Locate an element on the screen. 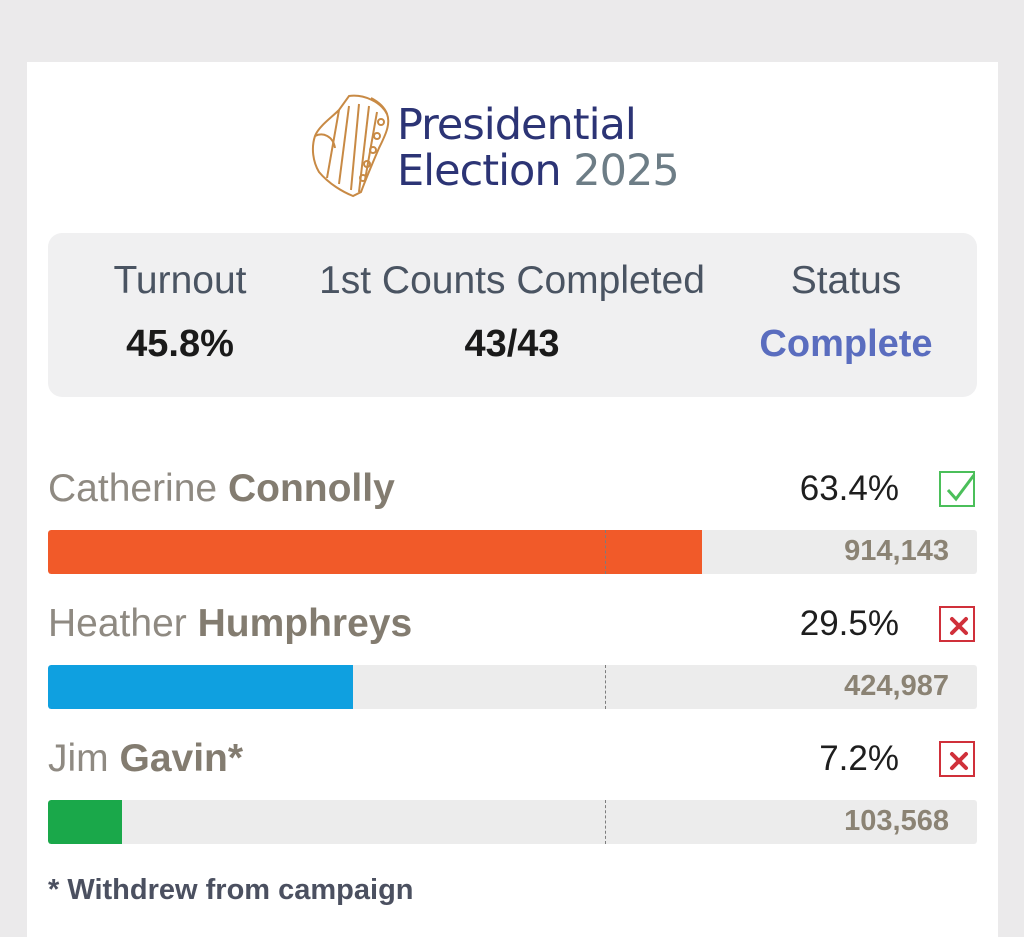  candidate-last-name: Humphreys is located at coordinates (305, 623).